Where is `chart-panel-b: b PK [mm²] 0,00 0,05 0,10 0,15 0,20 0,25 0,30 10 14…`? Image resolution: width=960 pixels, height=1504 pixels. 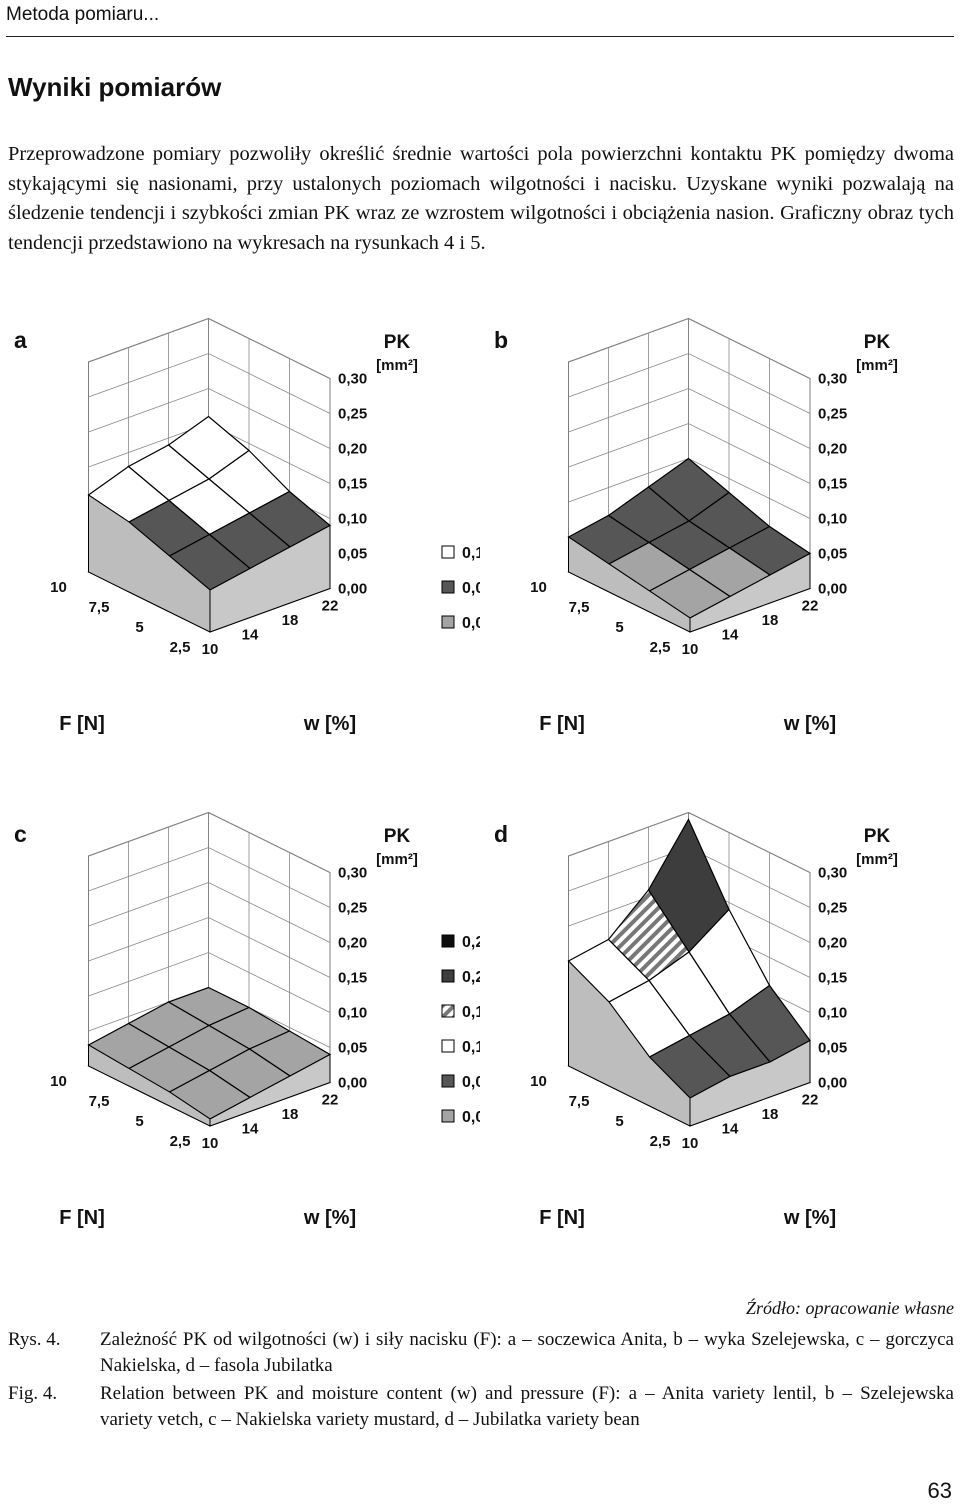
chart-panel-b: b PK [mm²] 0,00 0,05 0,10 0,15 0,20 0,25 0,30 10 14… is located at coordinates (696, 526).